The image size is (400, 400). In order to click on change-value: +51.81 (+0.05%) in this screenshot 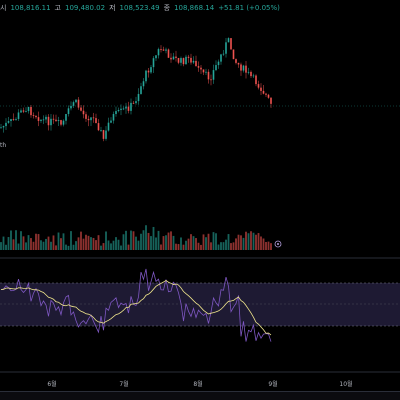, I will do `click(249, 8)`.